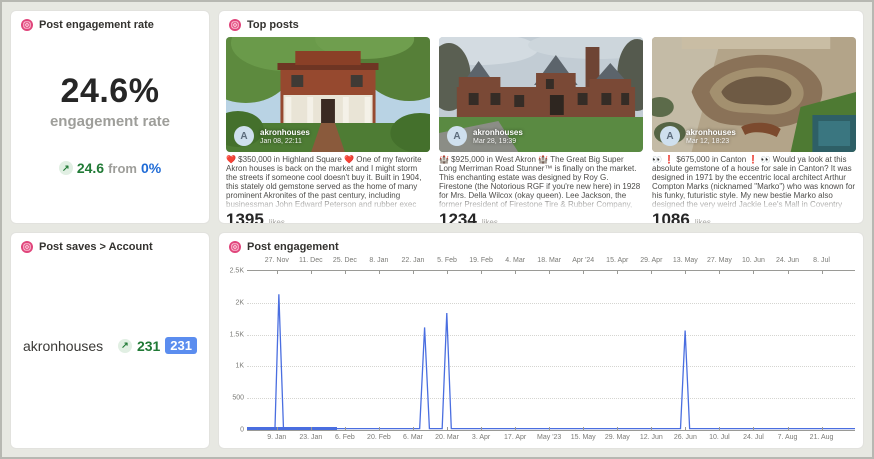  What do you see at coordinates (617, 437) in the screenshot?
I see `axis-label: 29. May` at bounding box center [617, 437].